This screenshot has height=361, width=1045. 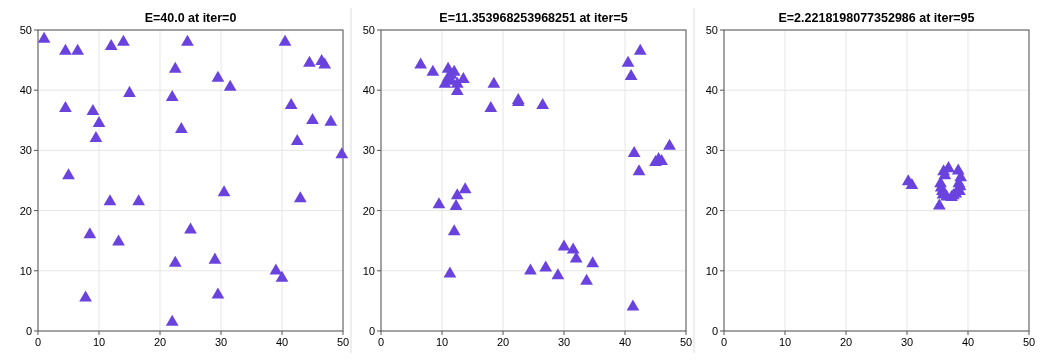 I want to click on chart-title: E=40.0 at iter=0, so click(x=190, y=18).